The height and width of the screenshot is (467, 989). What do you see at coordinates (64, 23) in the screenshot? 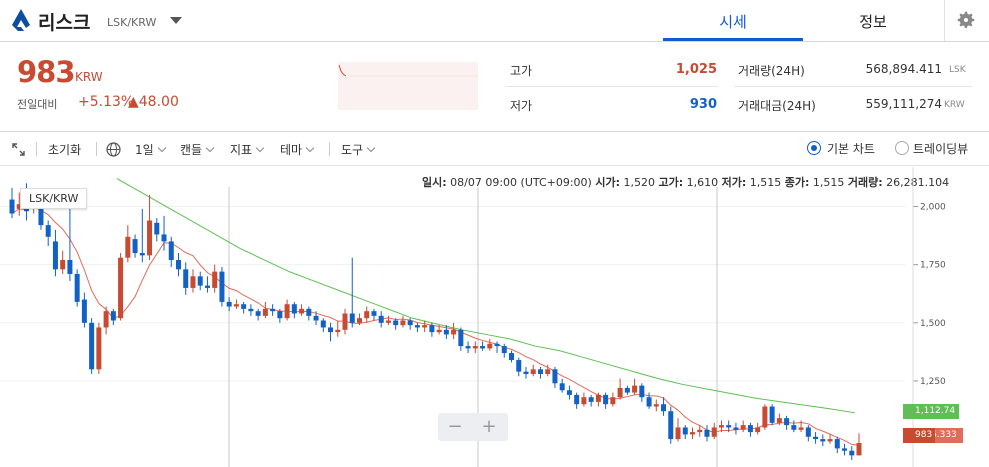
I see `coin-name: 리스크` at bounding box center [64, 23].